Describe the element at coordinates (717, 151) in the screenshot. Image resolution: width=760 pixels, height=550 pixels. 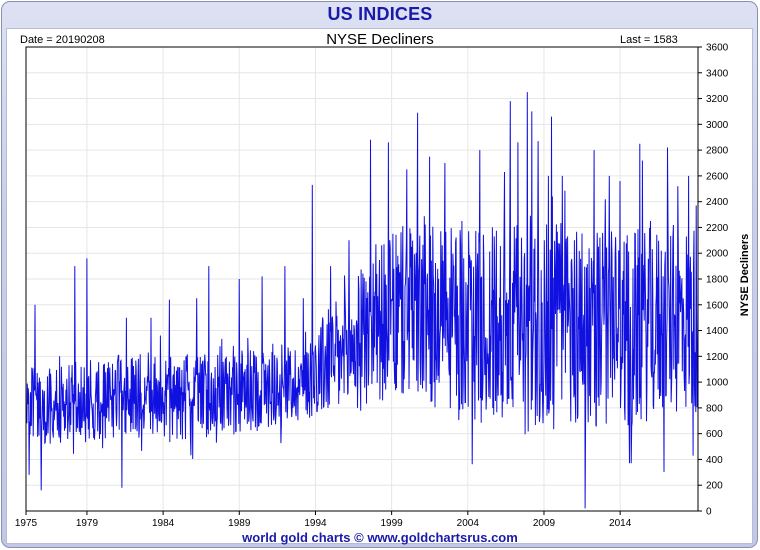
I see `y-tick-label: 2800` at that location.